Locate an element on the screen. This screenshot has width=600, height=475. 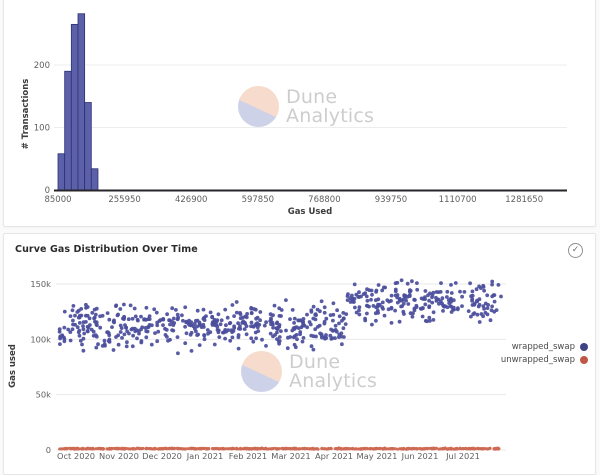
checkmark-icon: ✓ is located at coordinates (575, 250).